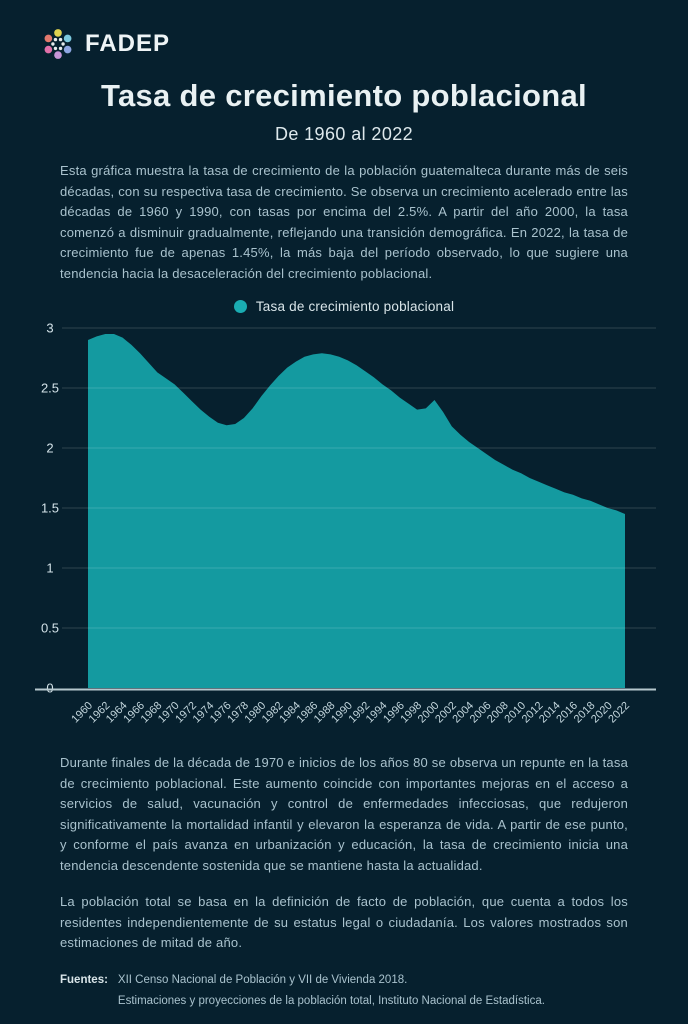  Describe the element at coordinates (128, 43) in the screenshot. I see `logo-text: FADEP` at that location.